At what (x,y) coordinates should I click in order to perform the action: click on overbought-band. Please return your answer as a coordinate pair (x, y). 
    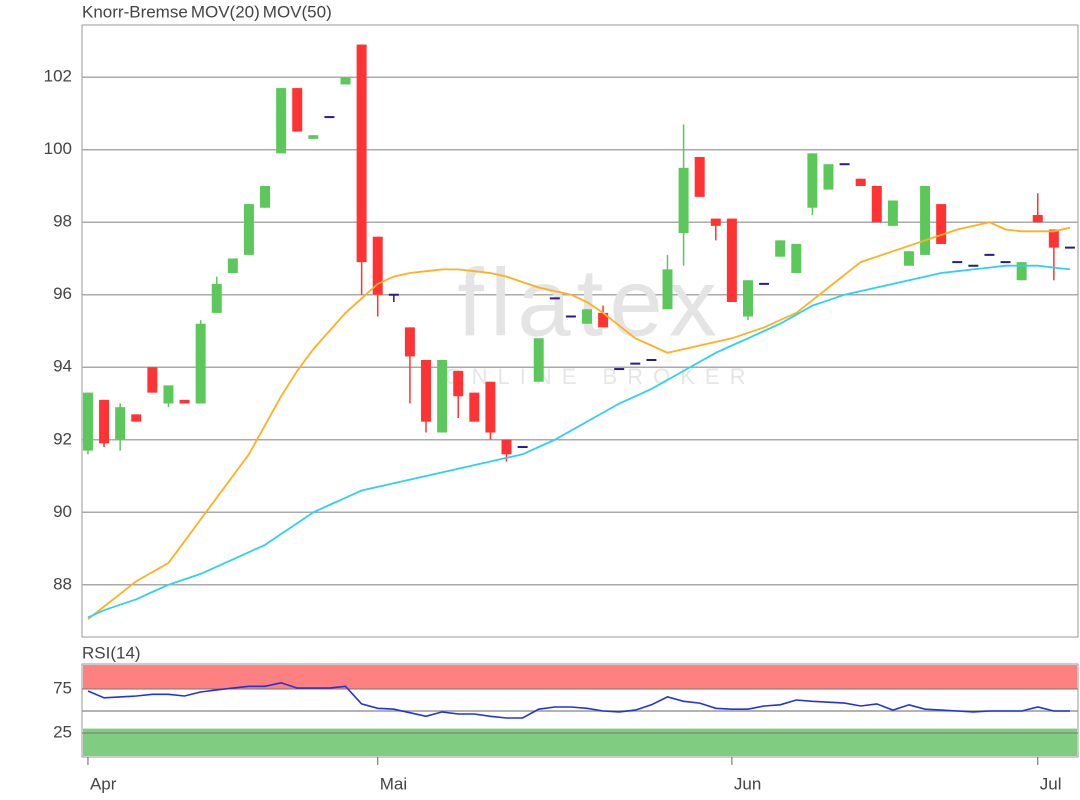
    Looking at the image, I should click on (580, 677).